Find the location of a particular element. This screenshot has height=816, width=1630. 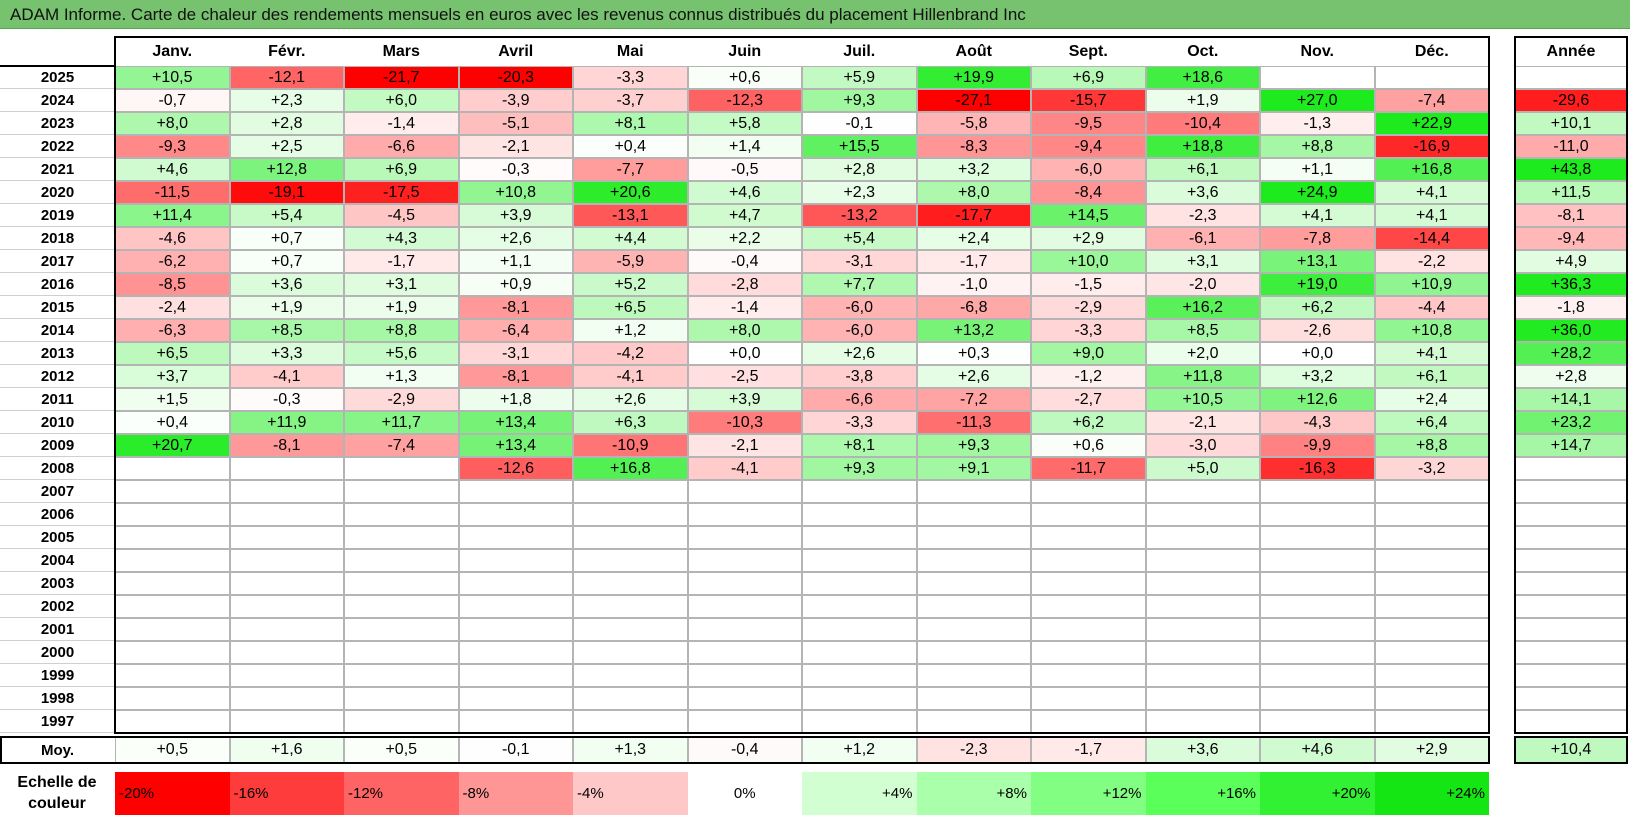

heatmap-cell: -6,3 is located at coordinates (172, 330).